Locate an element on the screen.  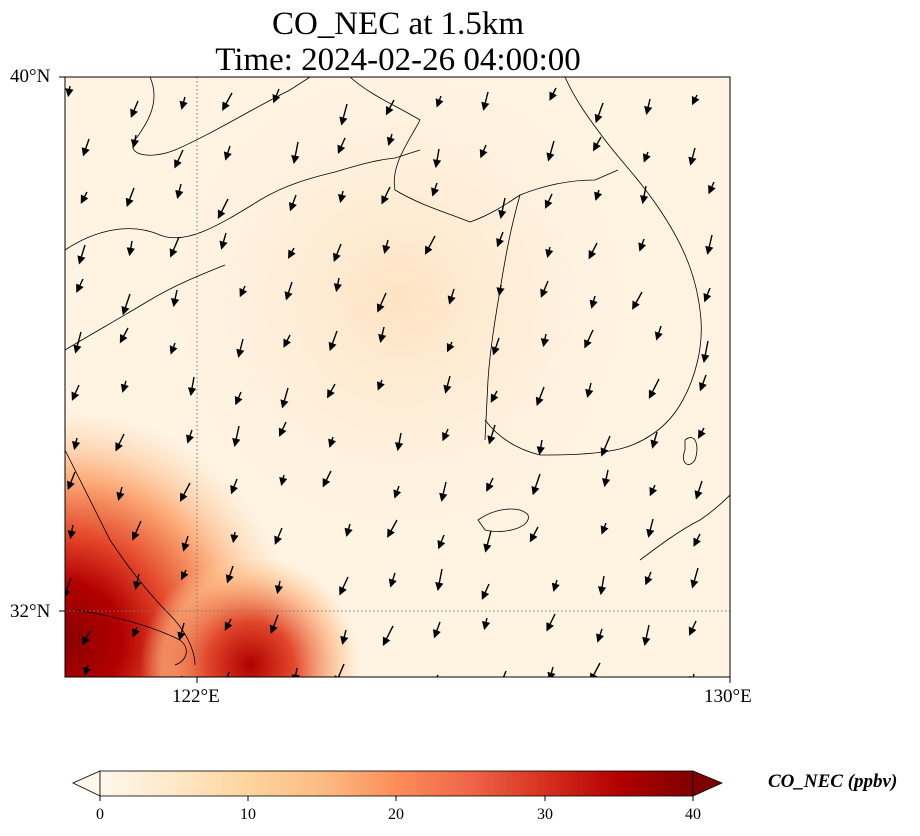
colorbar is located at coordinates (398, 785).